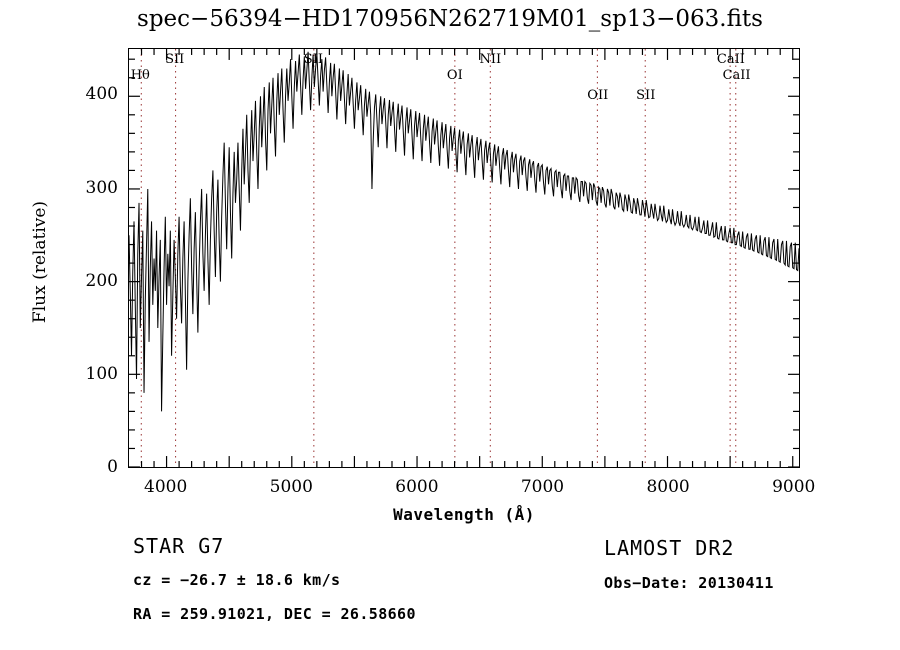 The height and width of the screenshot is (650, 900). I want to click on survey-name-text: LAMOST DR2, so click(669, 548).